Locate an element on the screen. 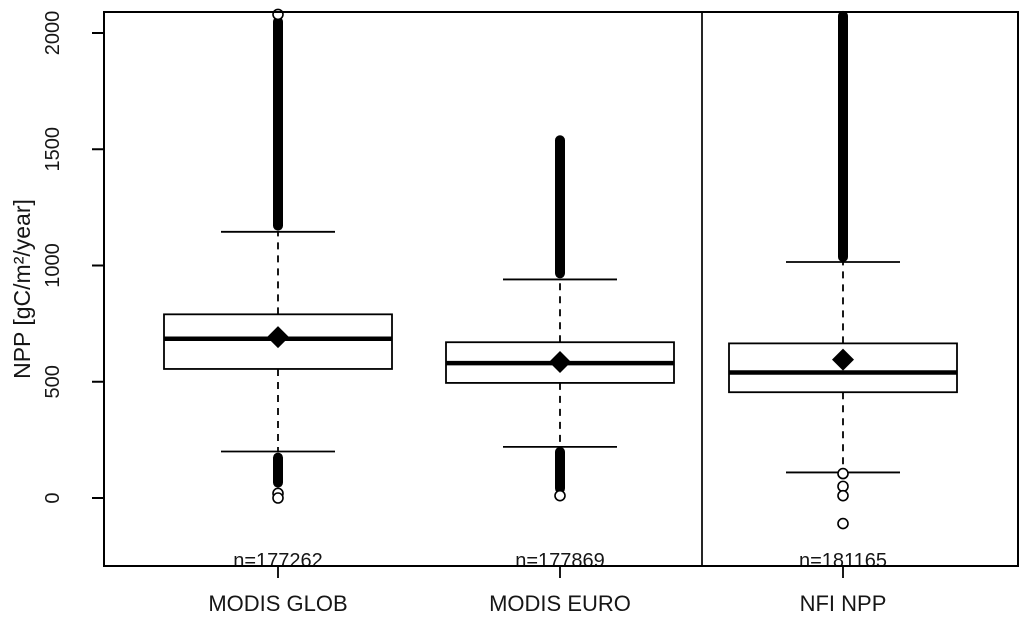  category-label: NFI NPP is located at coordinates (843, 603).